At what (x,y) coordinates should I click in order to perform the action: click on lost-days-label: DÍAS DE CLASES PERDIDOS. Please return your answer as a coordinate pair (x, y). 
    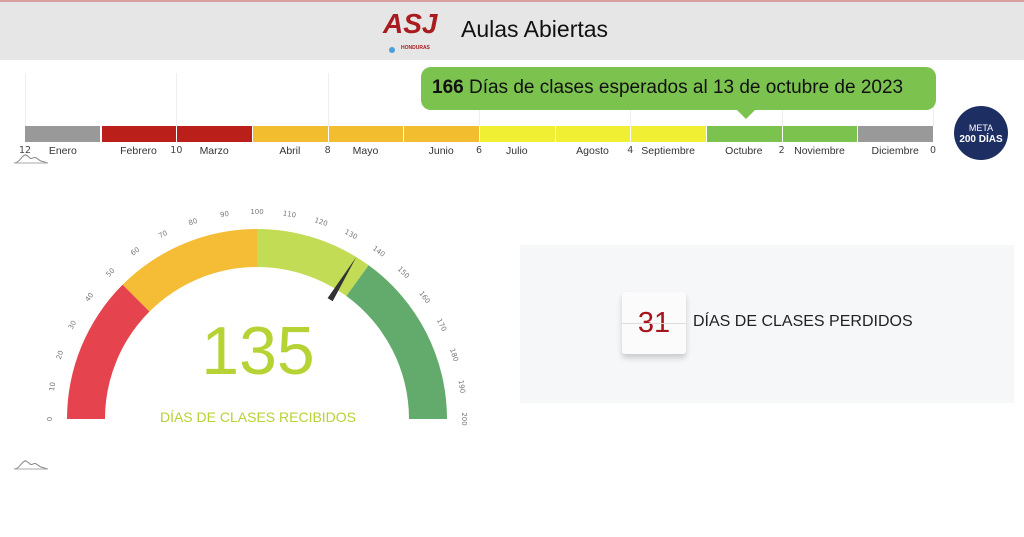
    Looking at the image, I should click on (803, 321).